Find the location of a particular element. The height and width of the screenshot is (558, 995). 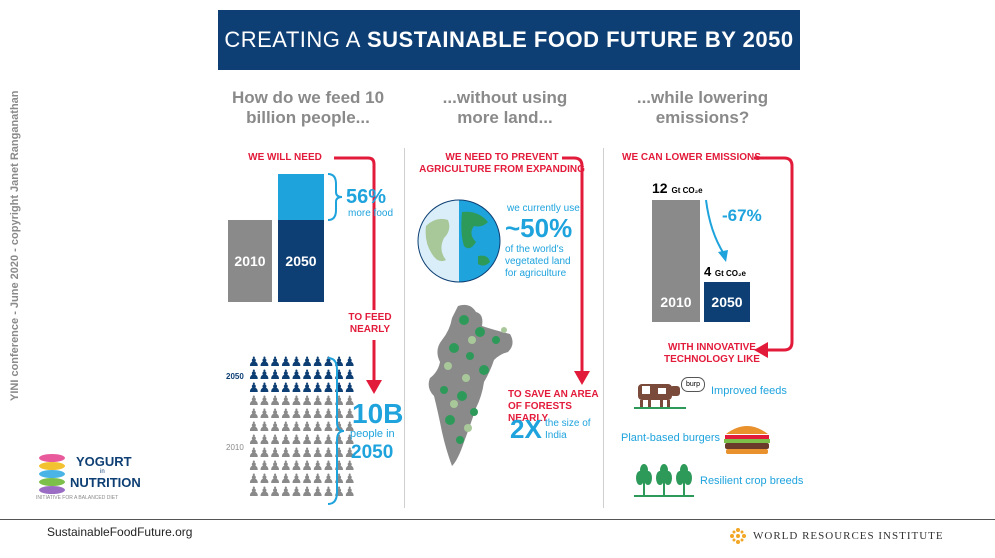

logo-line1: YOGURT is located at coordinates (104, 461).